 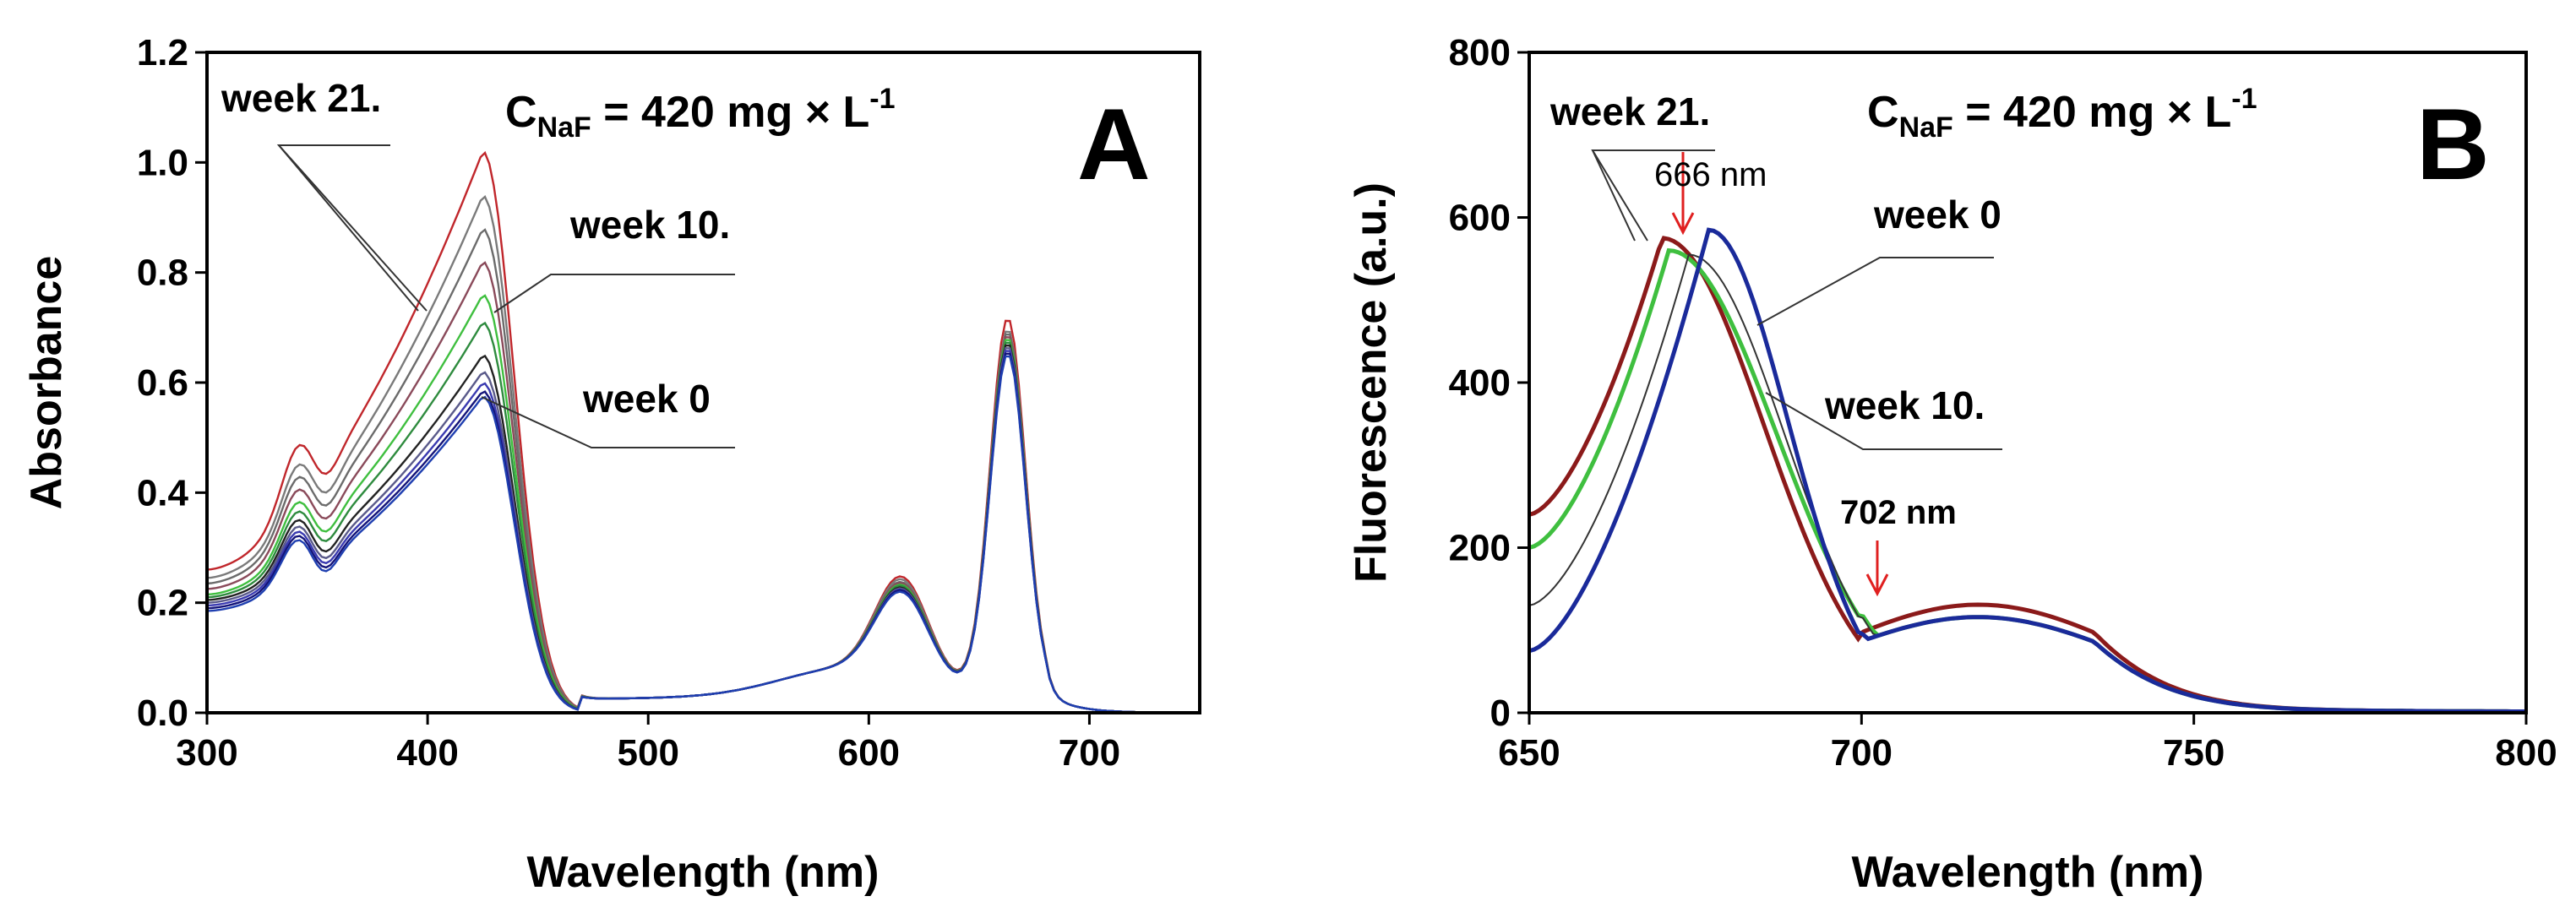 I want to click on y-tick-label-a-0: 0.0, so click(x=163, y=713).